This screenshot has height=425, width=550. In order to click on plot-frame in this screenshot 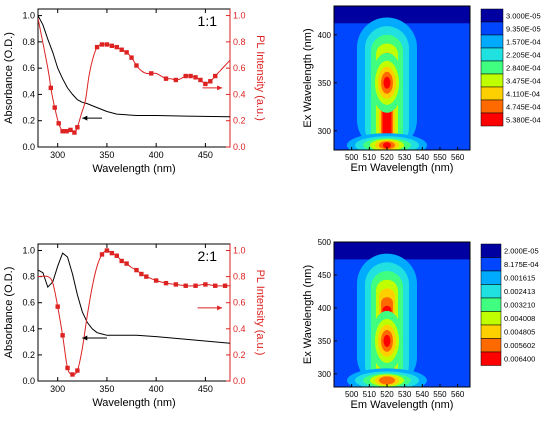, I will do `click(134, 312)`.